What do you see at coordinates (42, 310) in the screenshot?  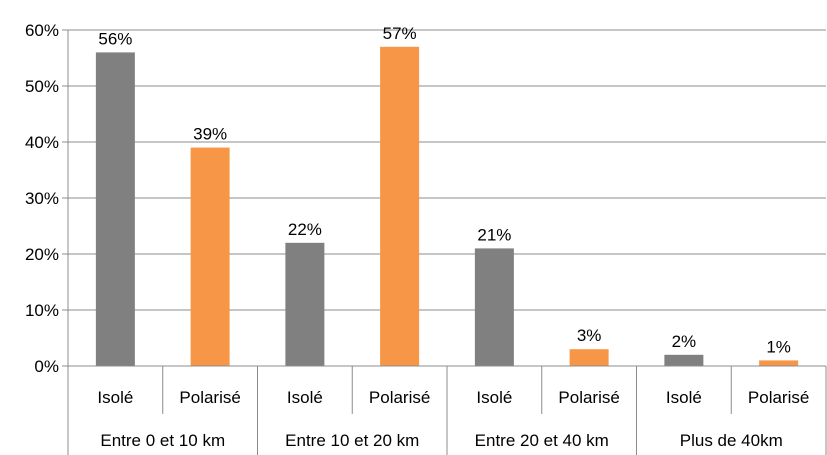 I see `y-tick-label: 10%` at bounding box center [42, 310].